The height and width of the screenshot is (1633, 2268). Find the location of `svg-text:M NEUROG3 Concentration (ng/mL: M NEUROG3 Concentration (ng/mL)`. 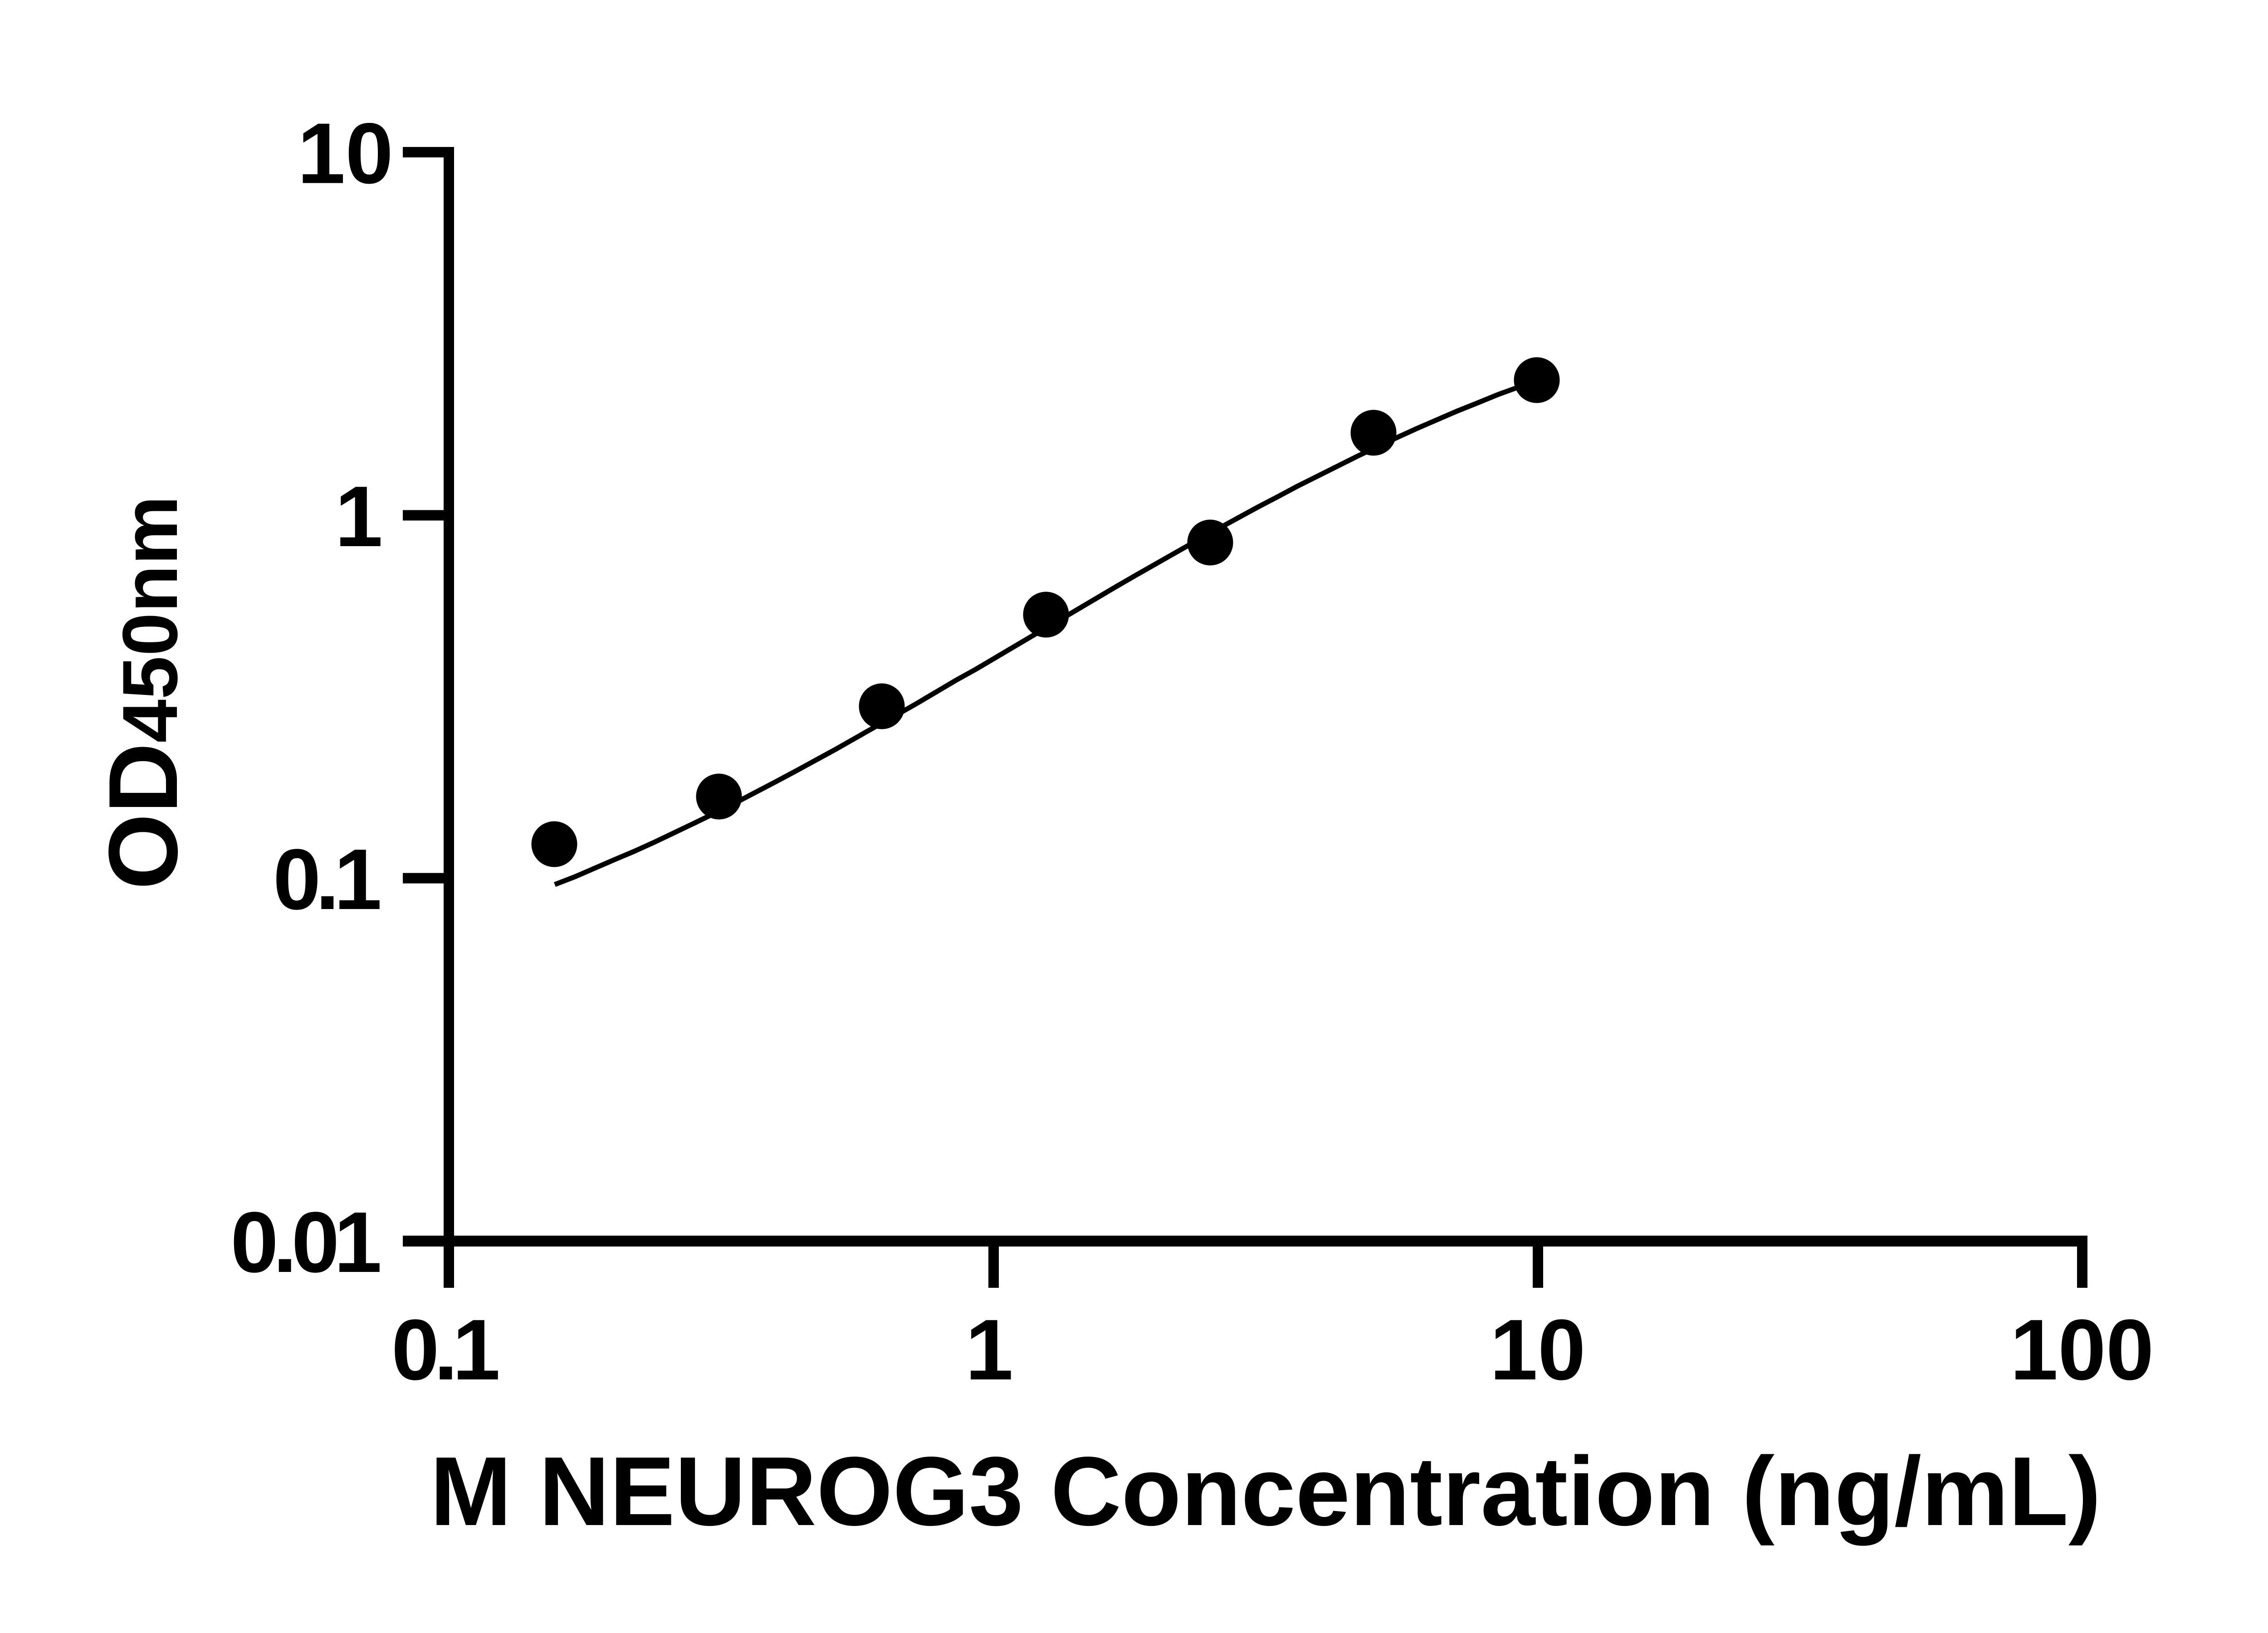

svg-text:M NEUROG3 Concentration (ng/mL: M NEUROG3 Concentration (ng/mL) is located at coordinates (1265, 1491).